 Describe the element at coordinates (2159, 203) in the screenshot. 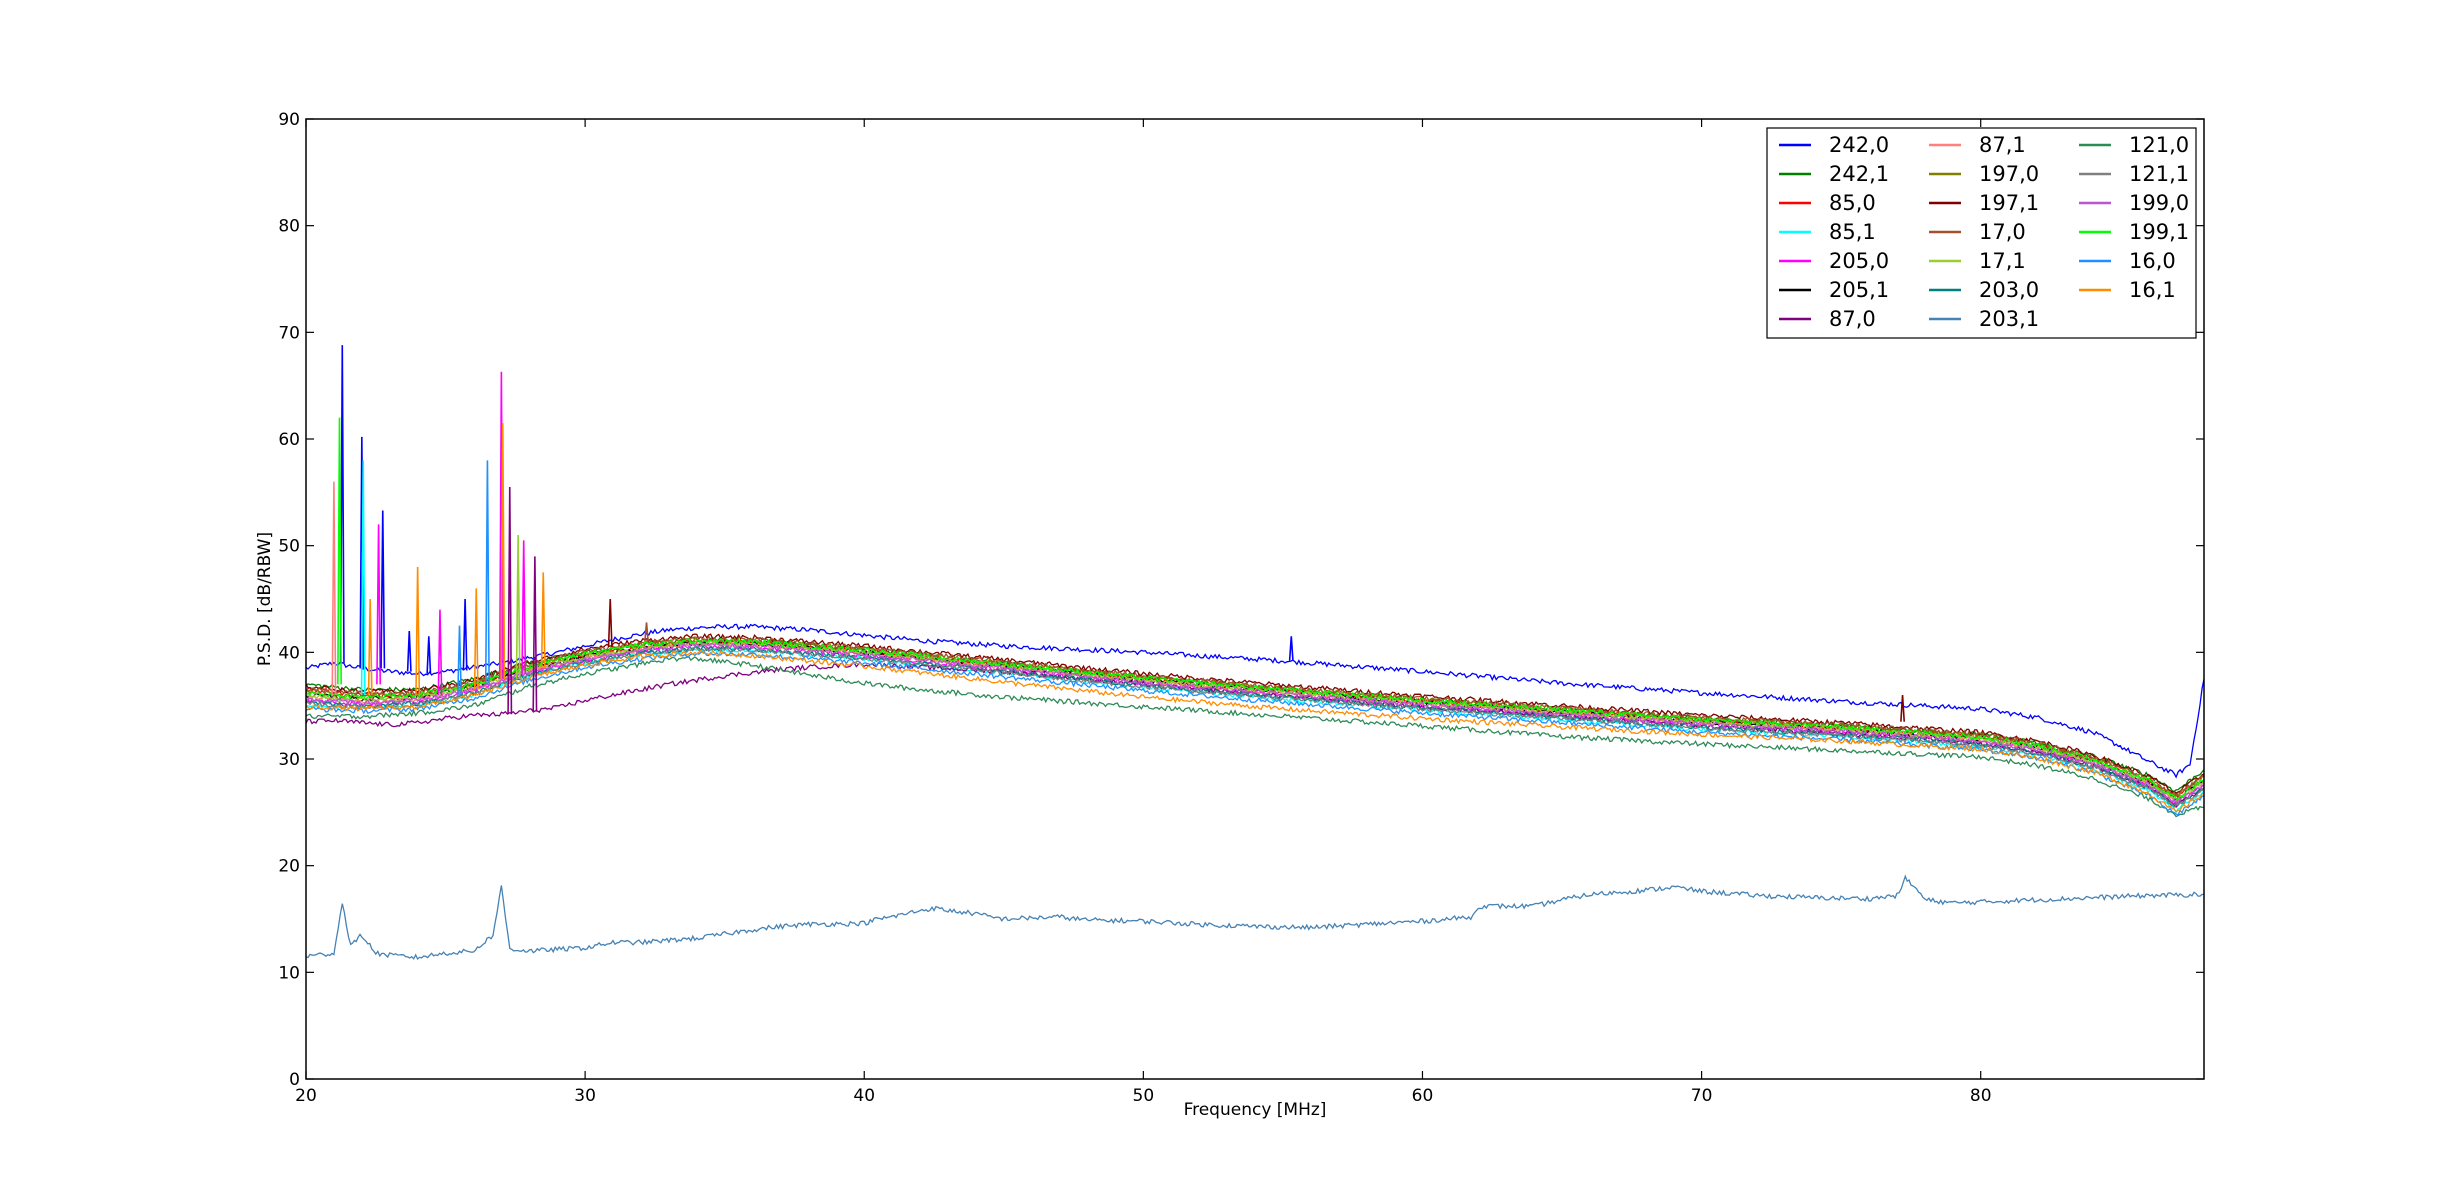

I see `legend-label: 199,0` at that location.